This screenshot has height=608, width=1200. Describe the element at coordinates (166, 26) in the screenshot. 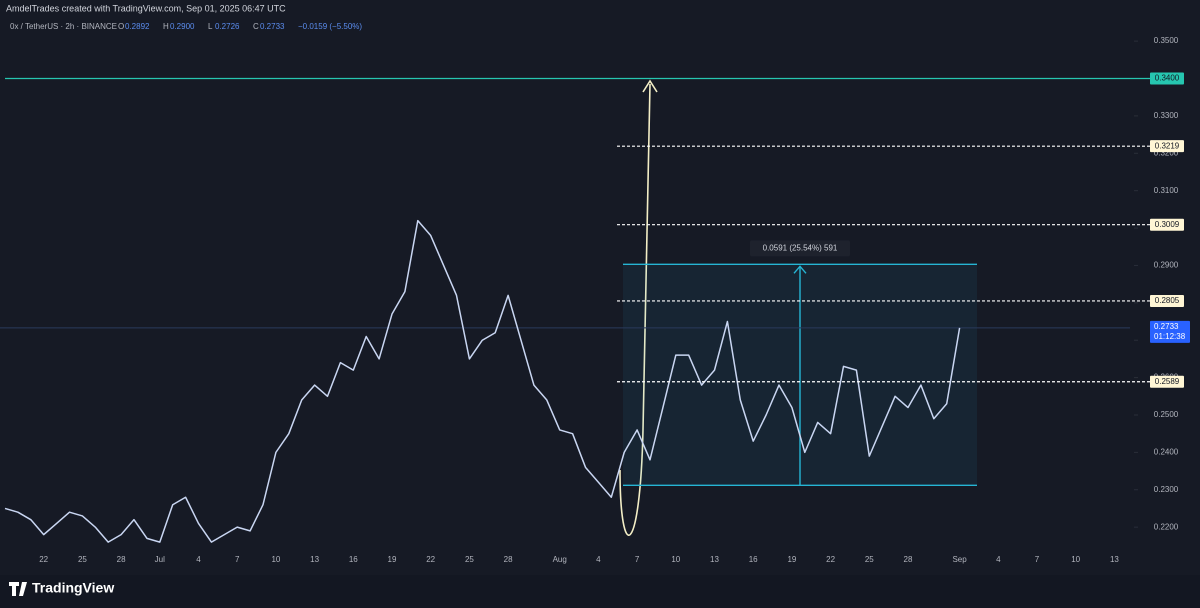

I see `ohlc-label: H` at that location.